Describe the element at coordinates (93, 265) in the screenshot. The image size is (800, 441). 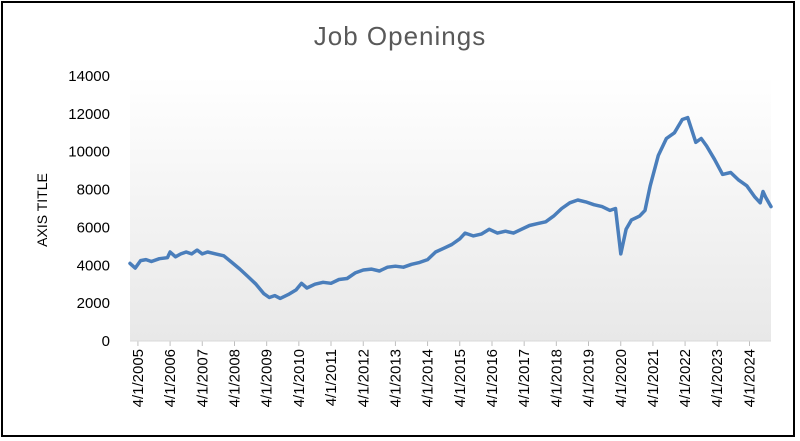
I see `y-tick-label: 4000` at that location.